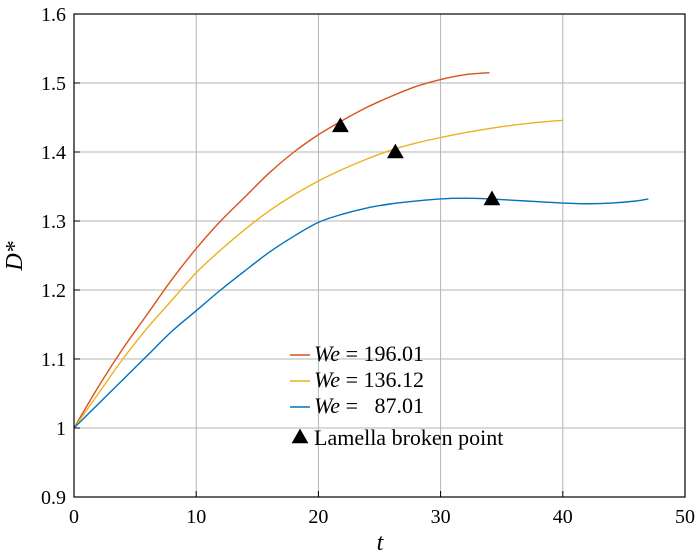  I want to click on legend-entry-marker: Lamella broken point, so click(408, 437).